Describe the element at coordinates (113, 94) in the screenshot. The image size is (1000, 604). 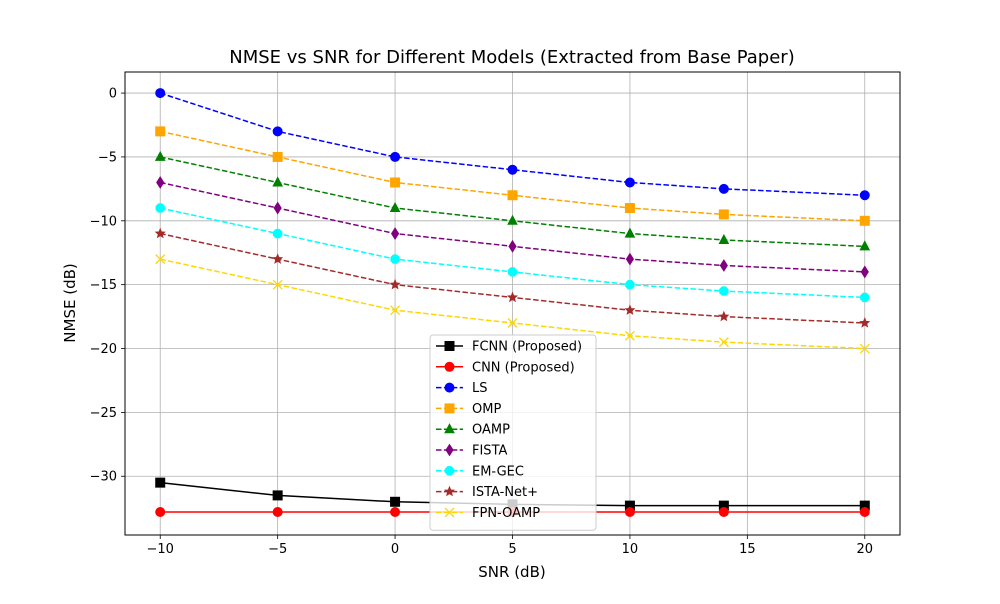
I see `y-tick-label: 0` at that location.